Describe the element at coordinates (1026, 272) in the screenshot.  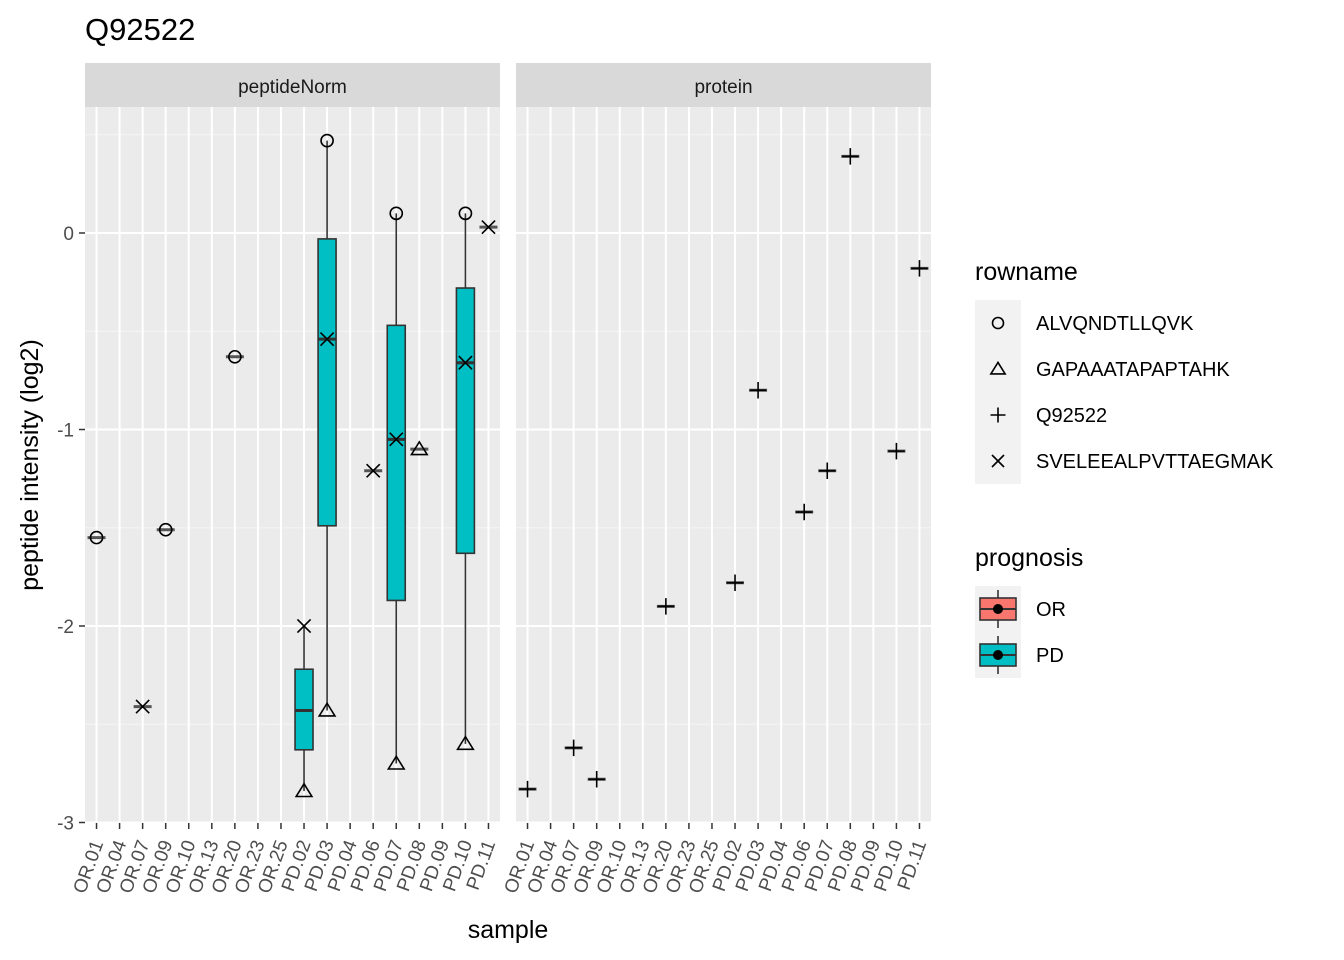
I see `legend-rowname-title: rowname` at that location.